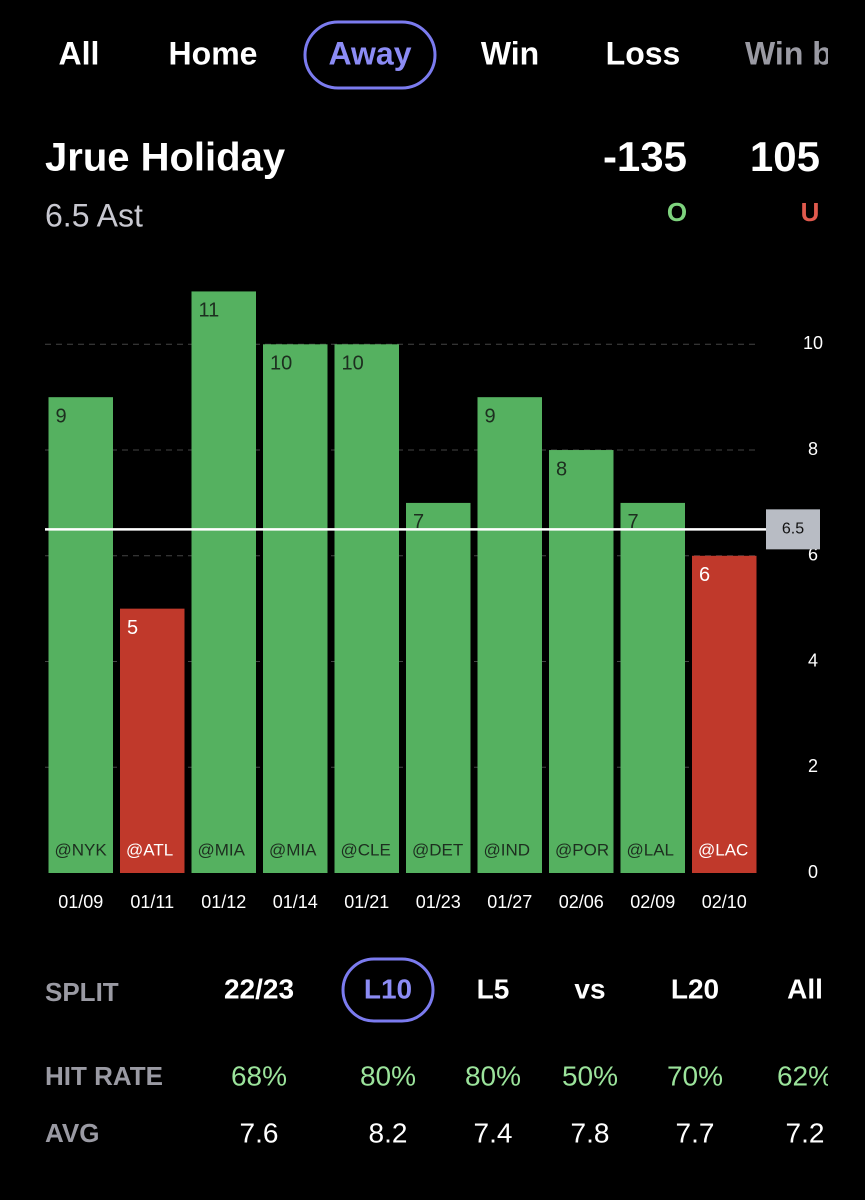  I want to click on hit-rate-label: HIT RATE, so click(104, 1076).